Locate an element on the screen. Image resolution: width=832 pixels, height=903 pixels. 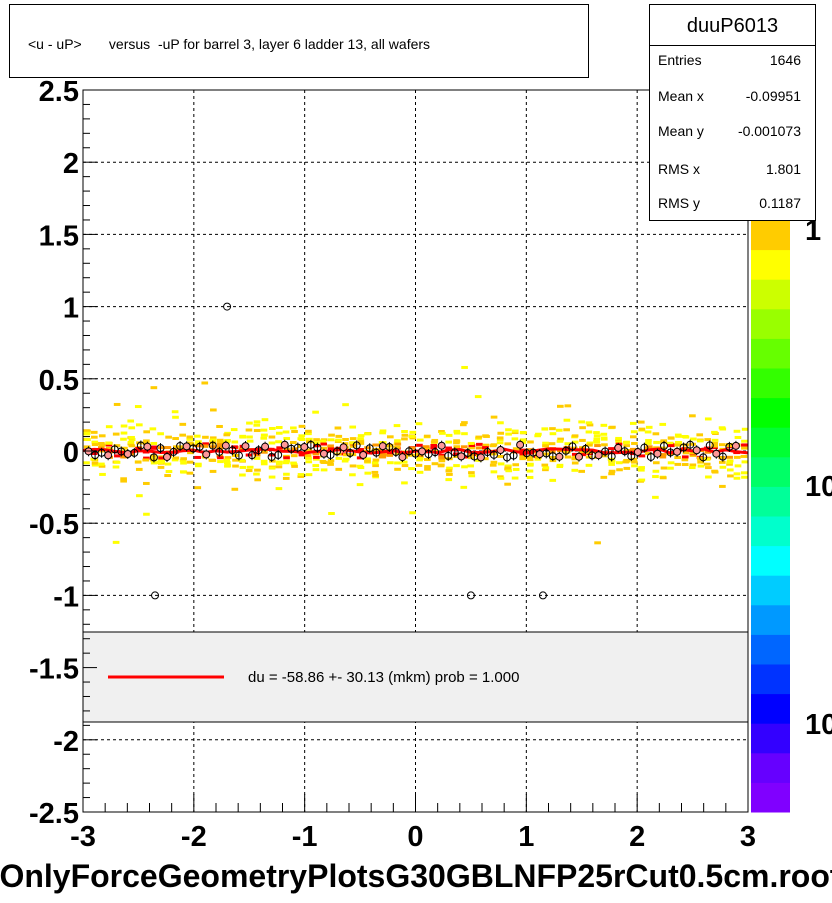
palette-label: 10 is located at coordinates (818, 487).